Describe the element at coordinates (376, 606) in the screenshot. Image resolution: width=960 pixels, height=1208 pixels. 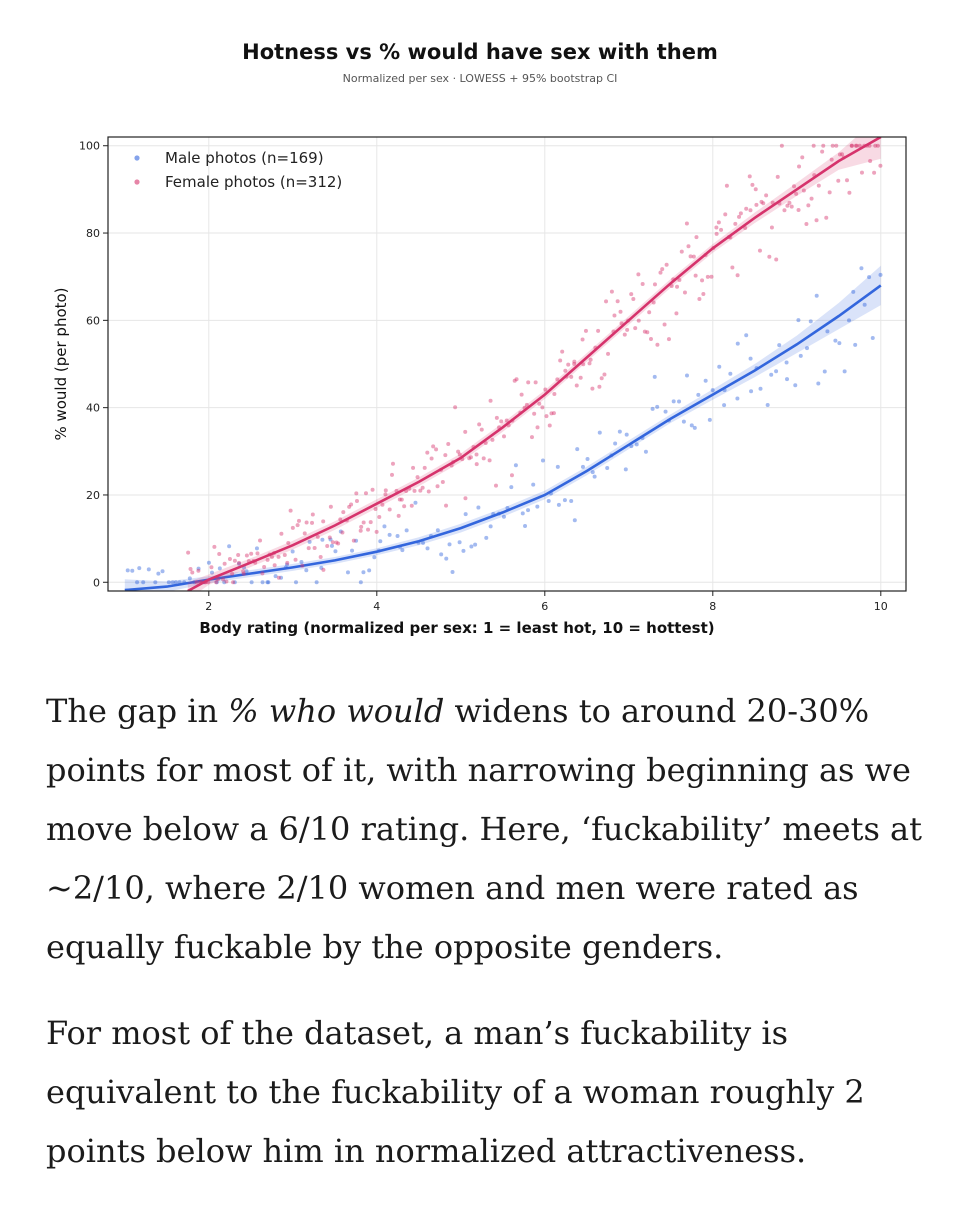
I see `x-tick-label: 4` at that location.